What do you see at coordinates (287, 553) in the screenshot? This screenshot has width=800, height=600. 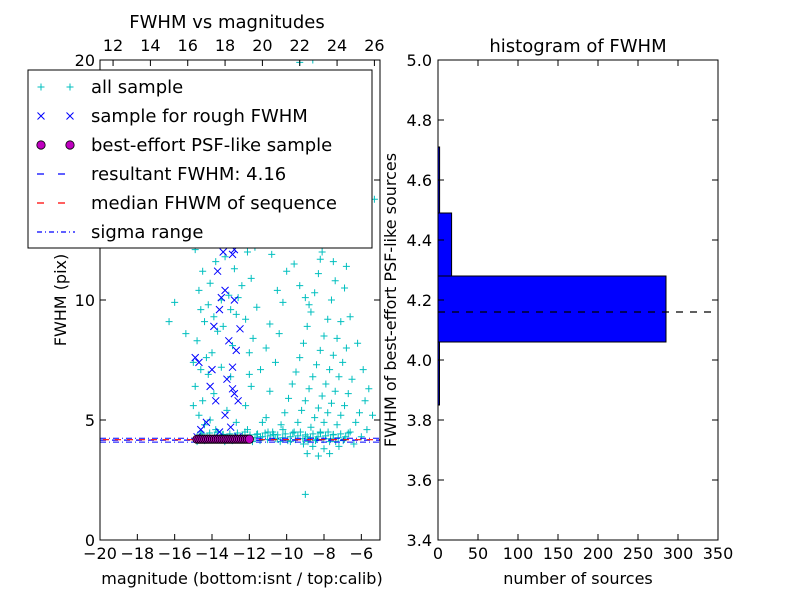 I see `x-tick-label: −10` at bounding box center [287, 553].